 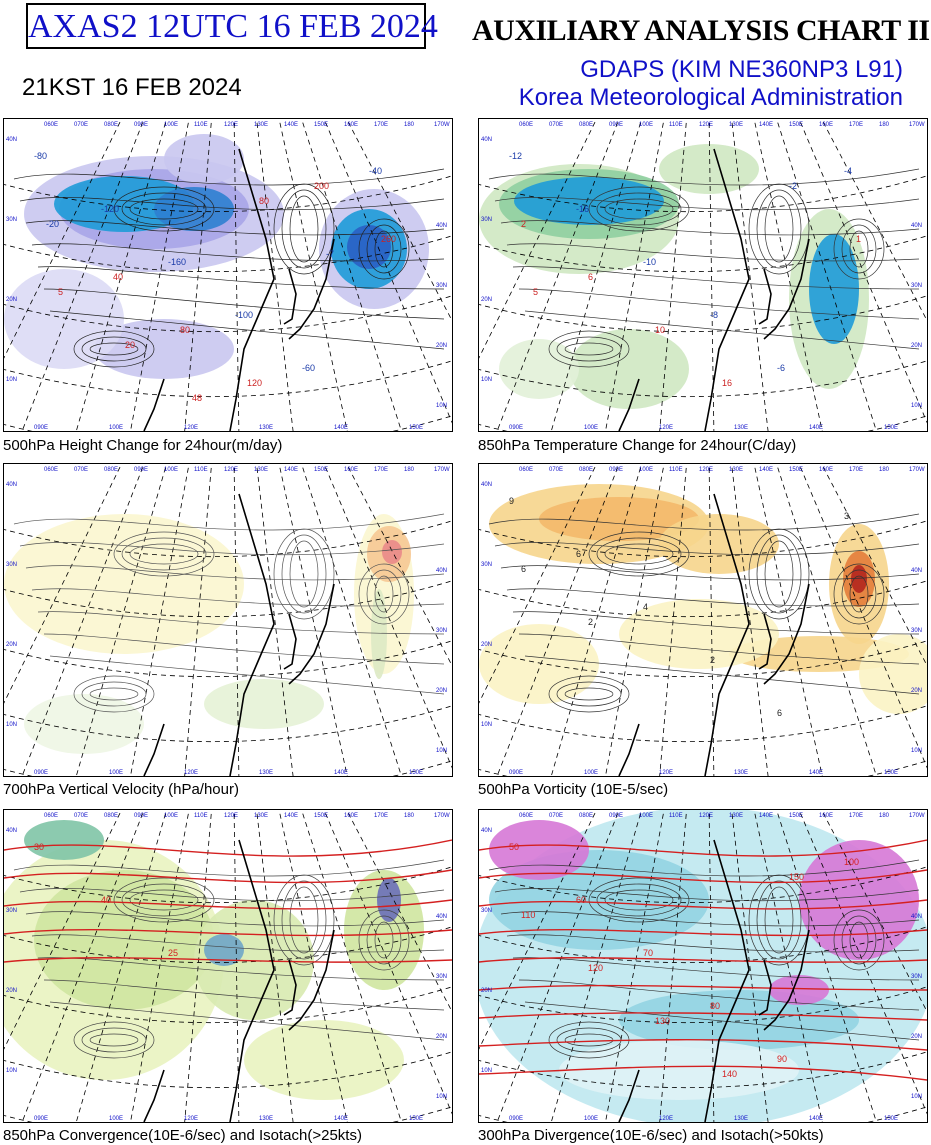 I want to click on lon-label-bottom: 140E, so click(x=341, y=1119).